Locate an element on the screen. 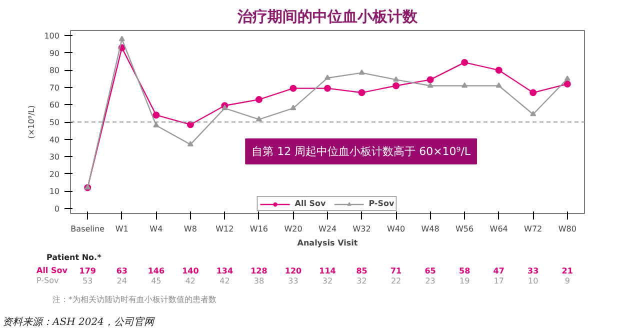 Image resolution: width=619 pixels, height=330 pixels. y-tick-label: 0 is located at coordinates (57, 209).